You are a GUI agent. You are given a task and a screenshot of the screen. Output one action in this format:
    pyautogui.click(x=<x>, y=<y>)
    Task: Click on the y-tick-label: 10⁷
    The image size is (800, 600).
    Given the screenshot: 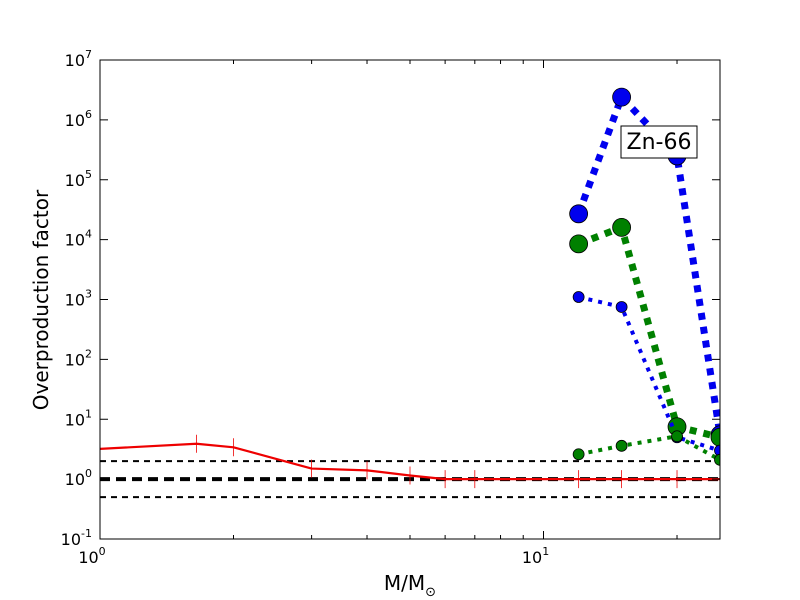 What is the action you would take?
    pyautogui.click(x=78, y=59)
    